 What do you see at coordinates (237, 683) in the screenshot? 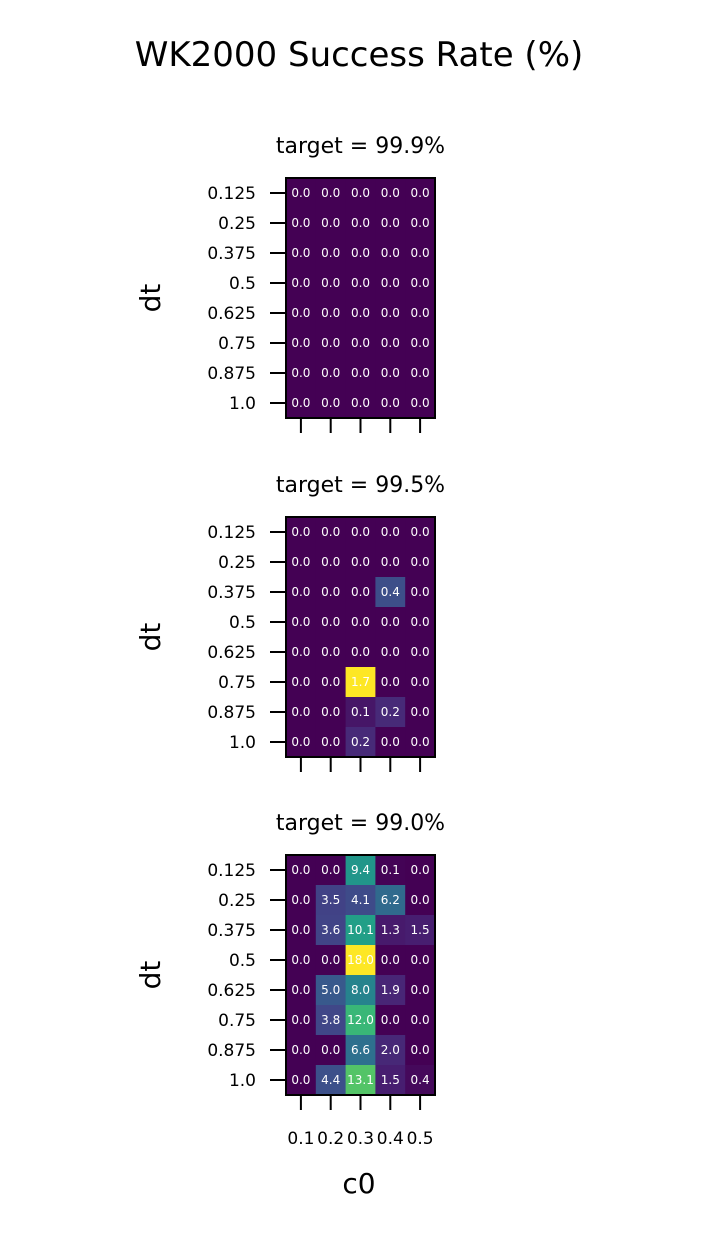
I see `y-tick-label: 0.75` at bounding box center [237, 683].